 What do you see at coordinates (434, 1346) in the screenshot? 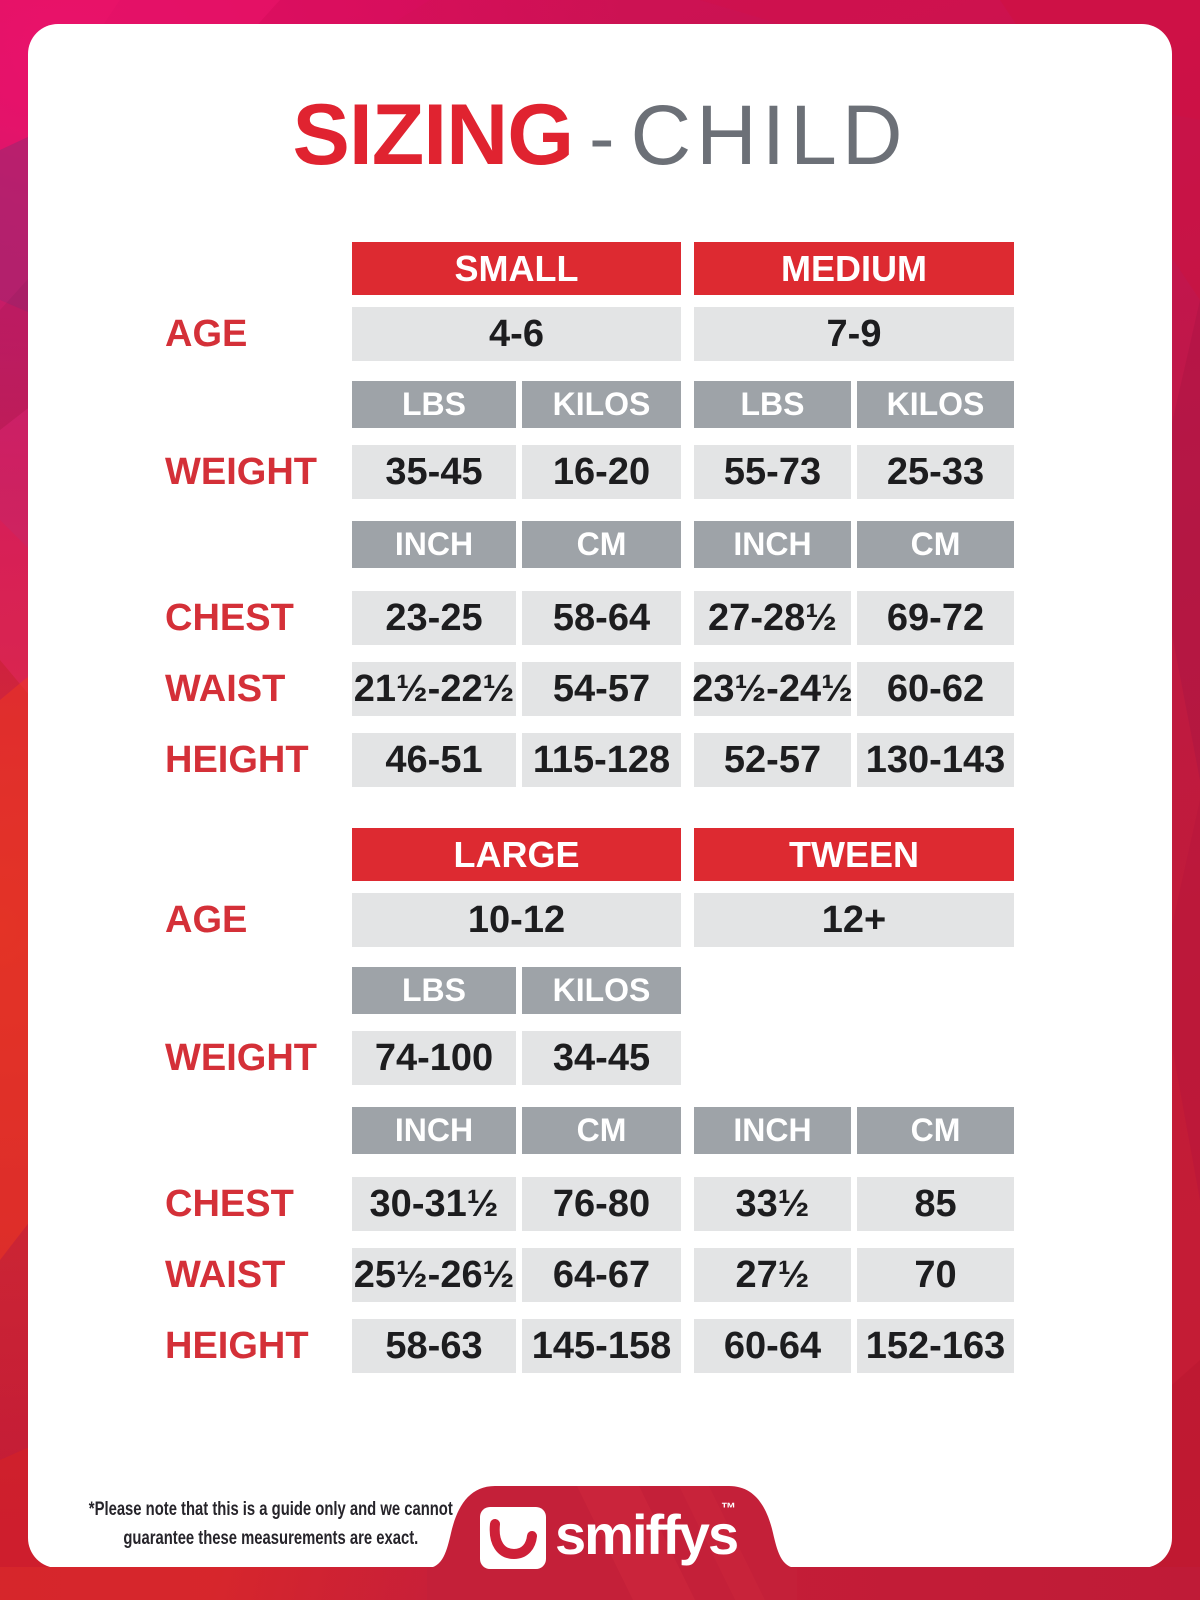
I see `measure-value-cell: 58-63` at bounding box center [434, 1346].